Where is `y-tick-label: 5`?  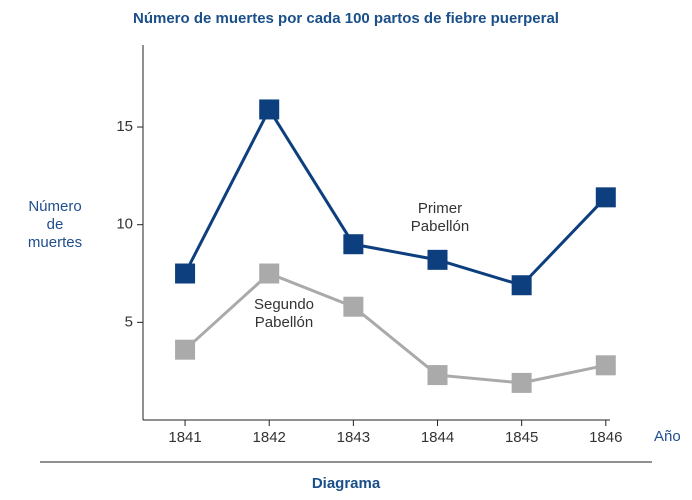
y-tick-label: 5 is located at coordinates (129, 321).